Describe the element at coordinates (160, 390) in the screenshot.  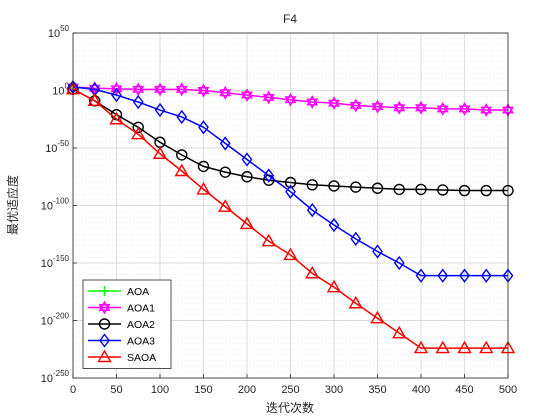
I see `x-tick-label: 100` at that location.